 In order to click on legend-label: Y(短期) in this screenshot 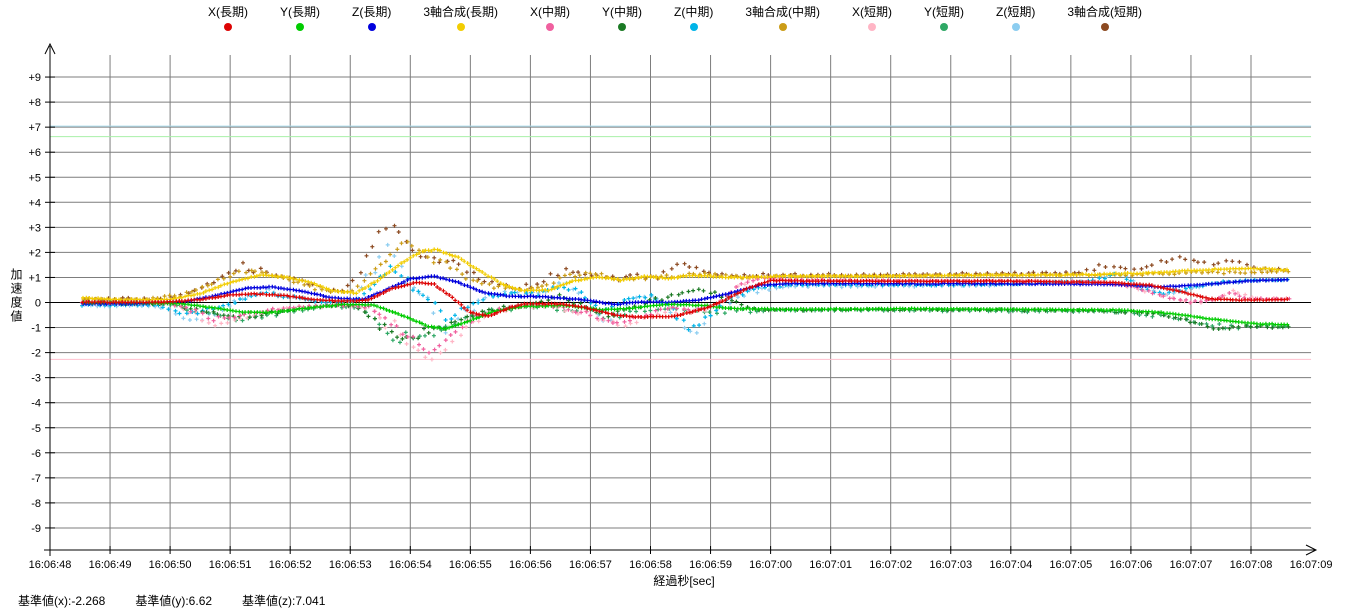, I will do `click(944, 12)`.